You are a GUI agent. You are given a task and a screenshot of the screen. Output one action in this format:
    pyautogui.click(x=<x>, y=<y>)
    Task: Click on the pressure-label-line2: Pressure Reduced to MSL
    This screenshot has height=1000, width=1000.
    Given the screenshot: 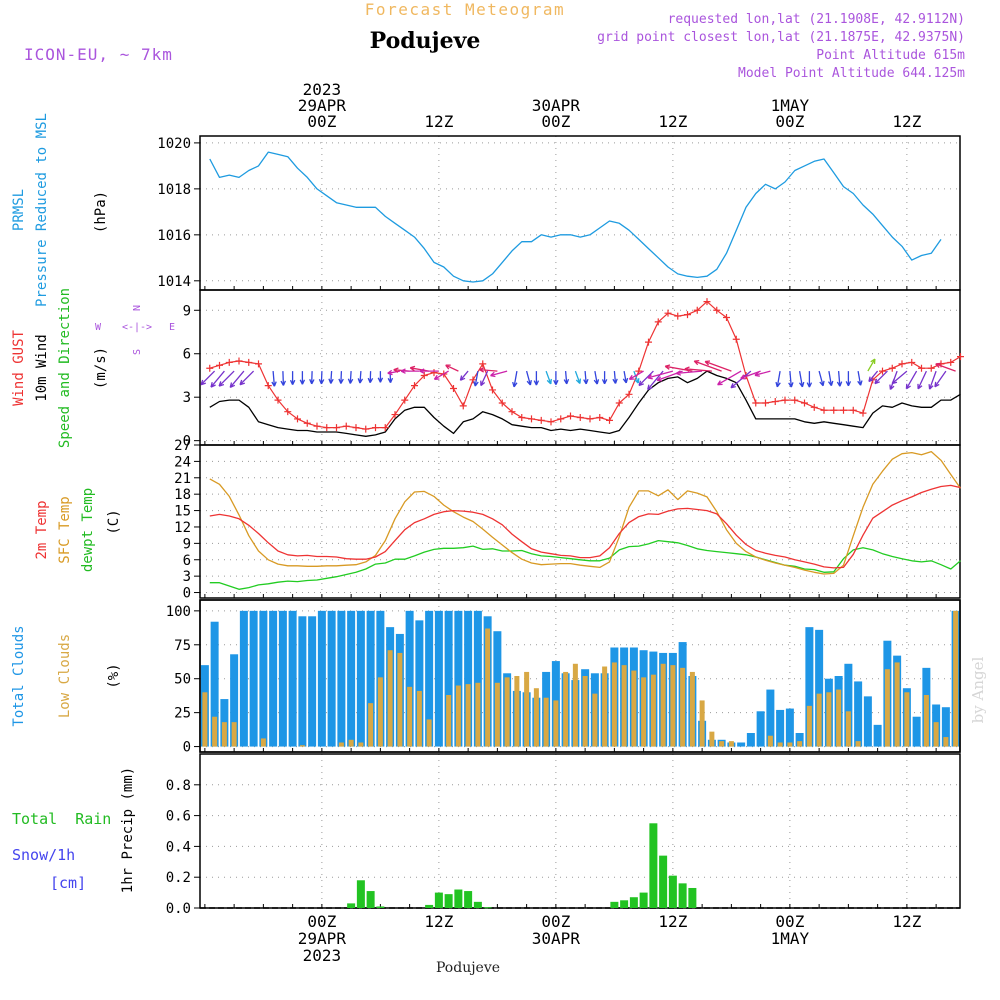 What is the action you would take?
    pyautogui.click(x=42, y=210)
    